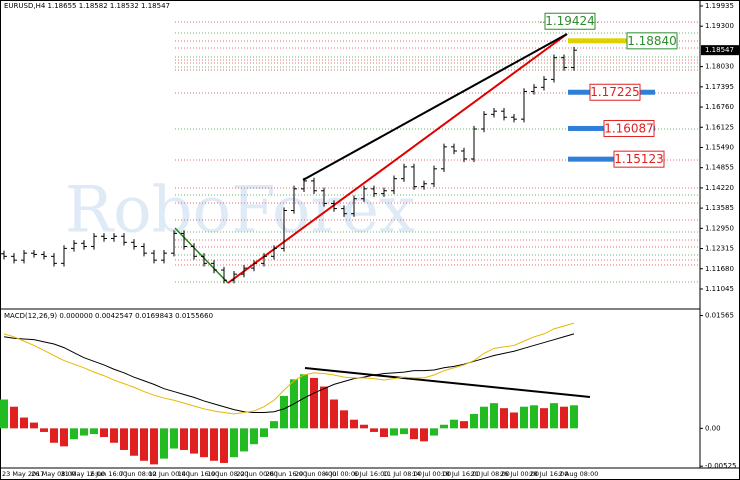  Describe the element at coordinates (719, 228) in the screenshot. I see `y-tick-label: 1.12950` at that location.